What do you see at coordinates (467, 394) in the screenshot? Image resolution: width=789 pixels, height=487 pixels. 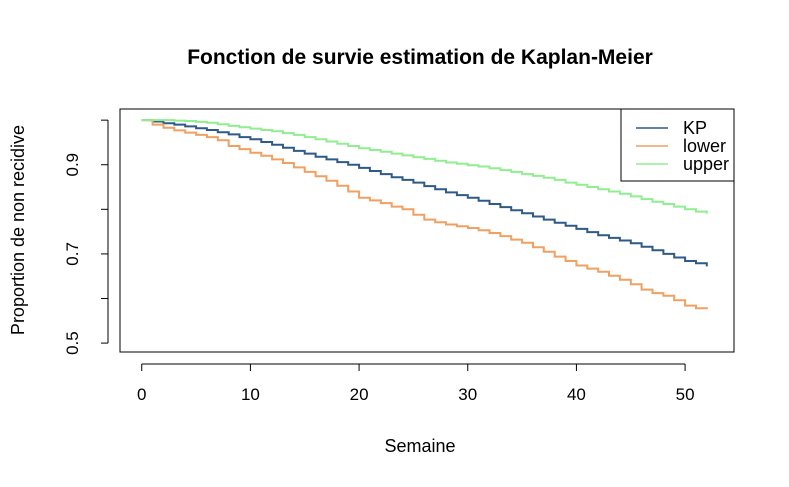 I see `x-tick-label-30: 30` at bounding box center [467, 394].